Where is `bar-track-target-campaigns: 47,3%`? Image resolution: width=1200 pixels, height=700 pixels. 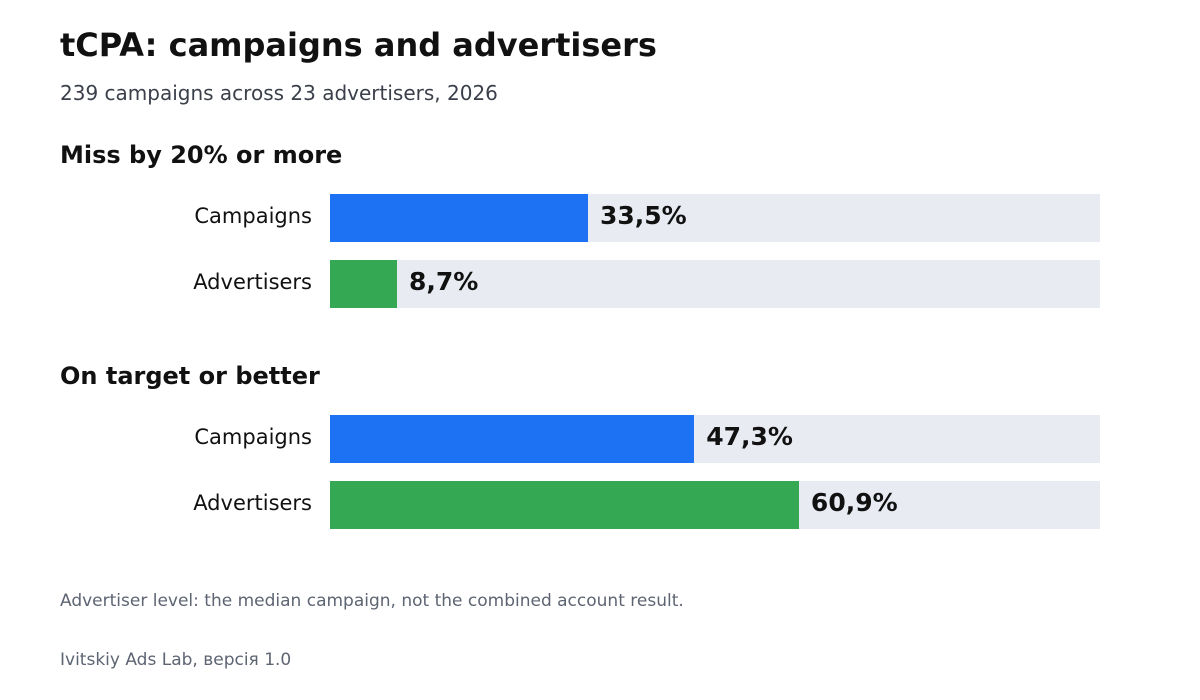
bar-track-target-campaigns: 47,3% is located at coordinates (715, 439).